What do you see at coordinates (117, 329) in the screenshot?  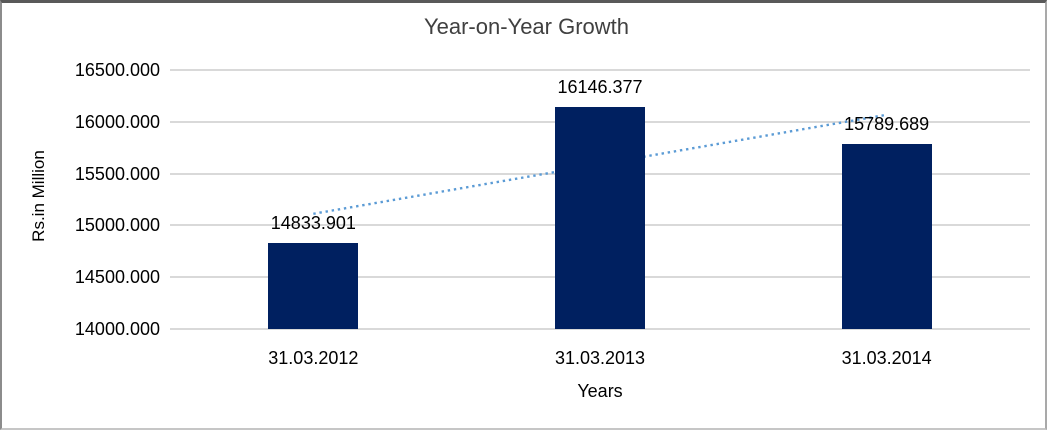 I see `y-tick-label: 14000.000` at bounding box center [117, 329].